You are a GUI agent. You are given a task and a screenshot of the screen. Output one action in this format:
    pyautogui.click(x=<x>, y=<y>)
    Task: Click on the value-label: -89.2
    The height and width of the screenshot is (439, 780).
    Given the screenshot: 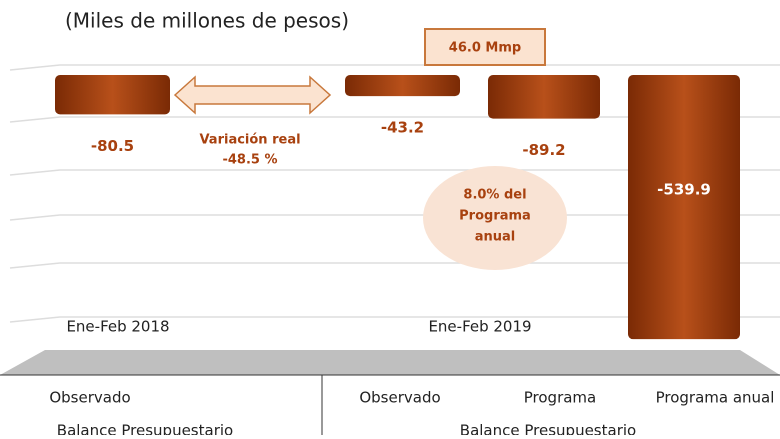 What is the action you would take?
    pyautogui.click(x=543, y=150)
    